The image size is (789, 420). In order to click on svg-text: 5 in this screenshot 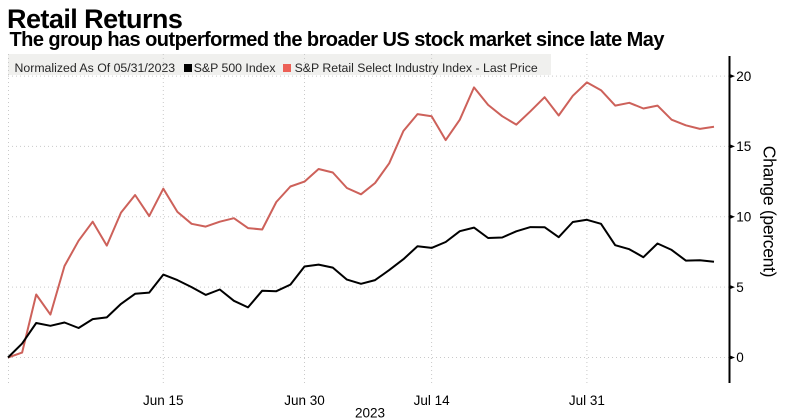, I will do `click(740, 287)`.